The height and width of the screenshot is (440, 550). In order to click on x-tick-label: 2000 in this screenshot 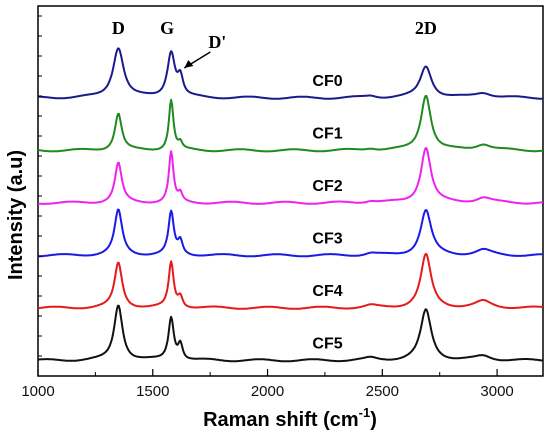, I will do `click(267, 391)`.